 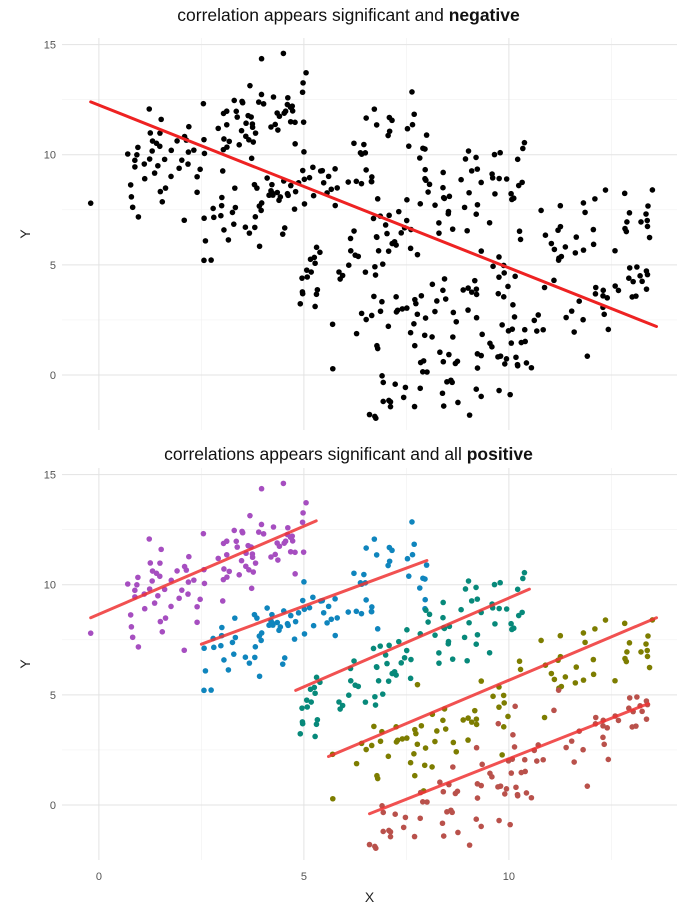 I want to click on top-chart-title-bold: negative, so click(x=484, y=15).